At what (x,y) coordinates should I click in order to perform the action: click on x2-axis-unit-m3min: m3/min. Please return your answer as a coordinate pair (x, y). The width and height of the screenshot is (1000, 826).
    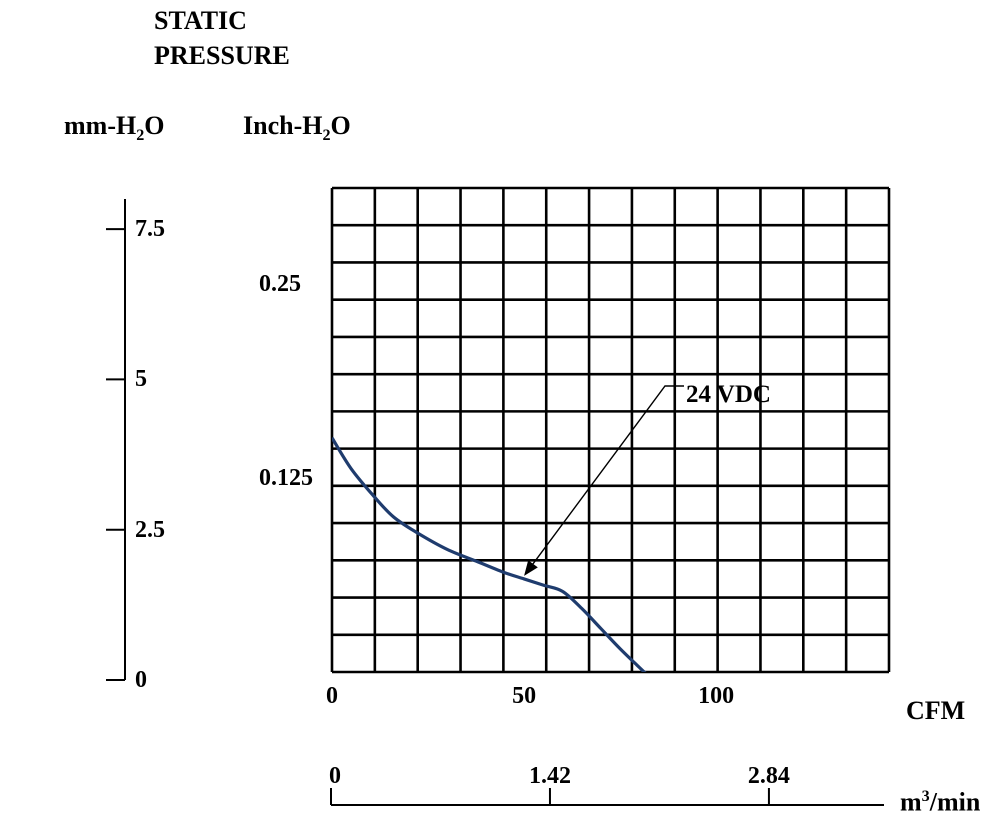
    Looking at the image, I should click on (940, 802).